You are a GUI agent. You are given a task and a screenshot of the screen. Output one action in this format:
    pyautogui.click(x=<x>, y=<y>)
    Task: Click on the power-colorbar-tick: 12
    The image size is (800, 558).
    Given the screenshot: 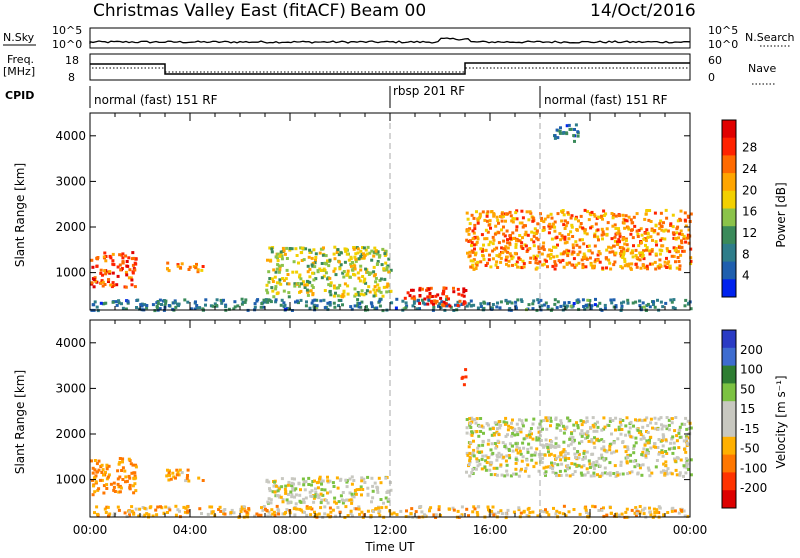 What is the action you would take?
    pyautogui.click(x=749, y=233)
    